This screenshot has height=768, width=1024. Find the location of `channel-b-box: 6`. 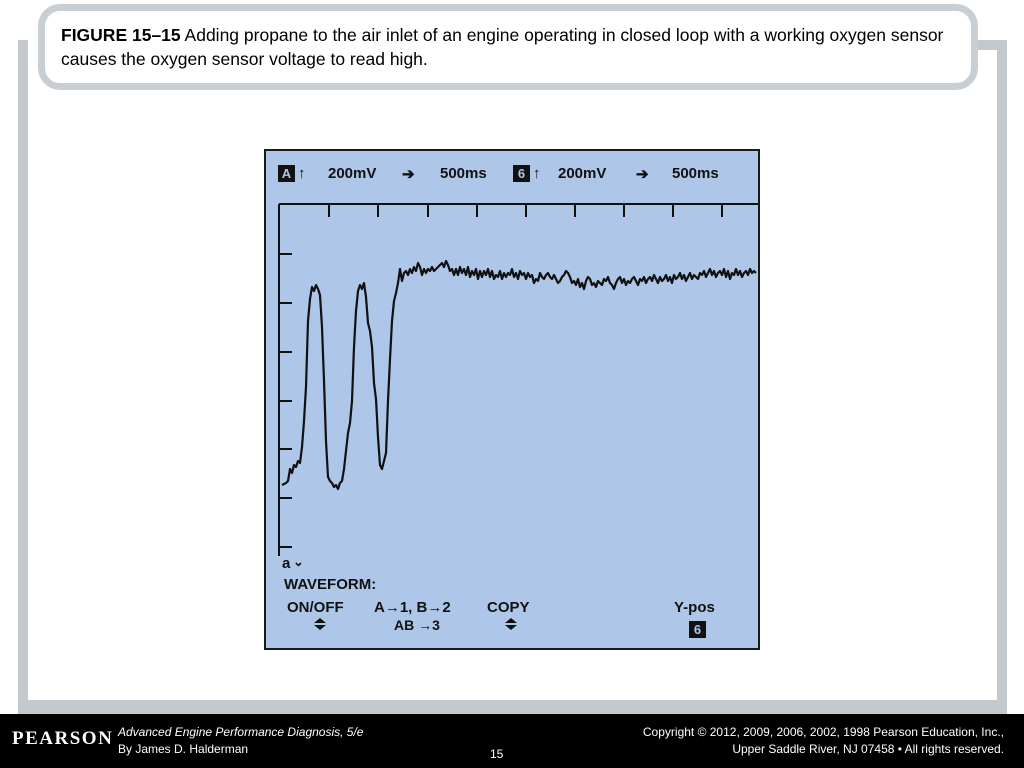

channel-b-box: 6 is located at coordinates (521, 173).